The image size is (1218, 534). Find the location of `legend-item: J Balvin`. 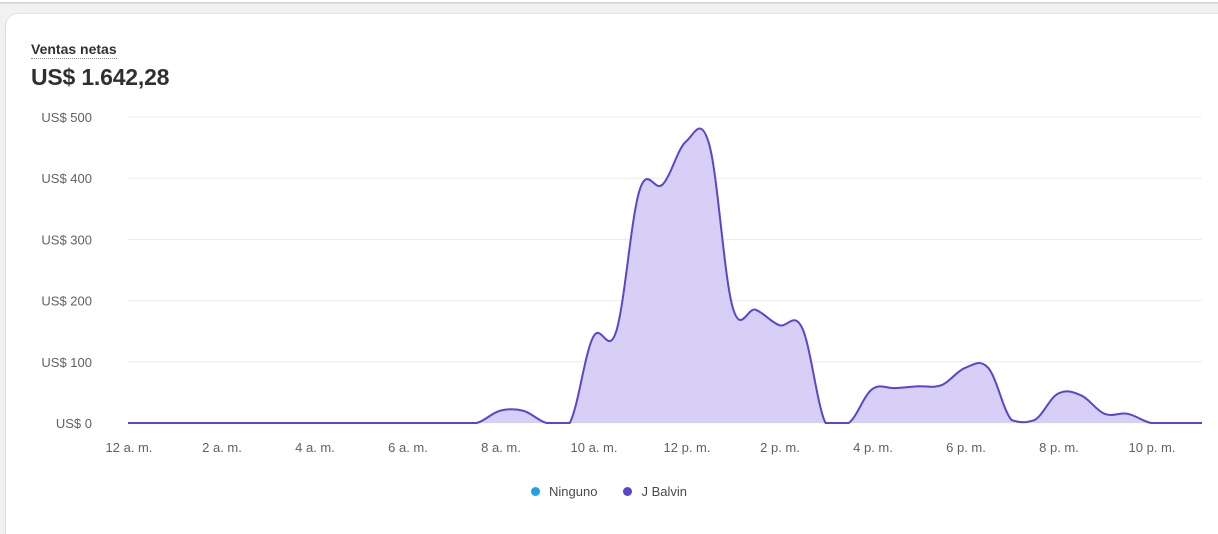

legend-item: J Balvin is located at coordinates (655, 491).